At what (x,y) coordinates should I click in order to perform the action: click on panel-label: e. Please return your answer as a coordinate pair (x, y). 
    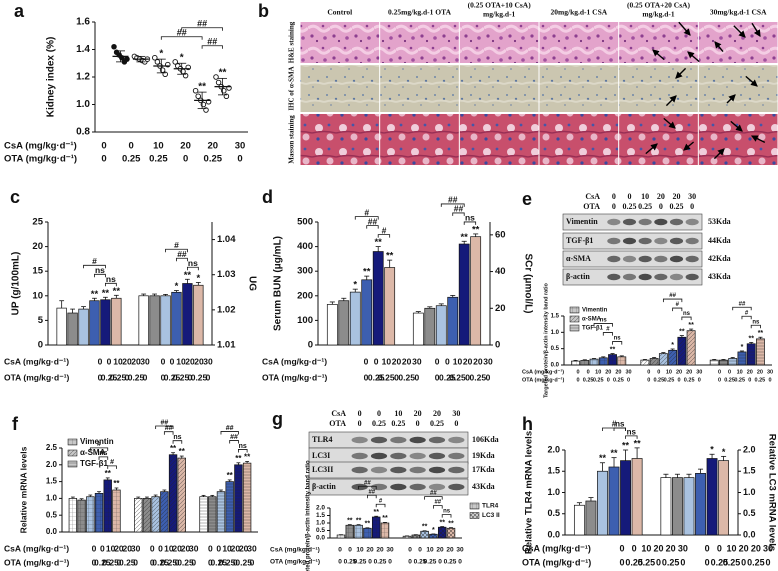
    Looking at the image, I should click on (527, 199).